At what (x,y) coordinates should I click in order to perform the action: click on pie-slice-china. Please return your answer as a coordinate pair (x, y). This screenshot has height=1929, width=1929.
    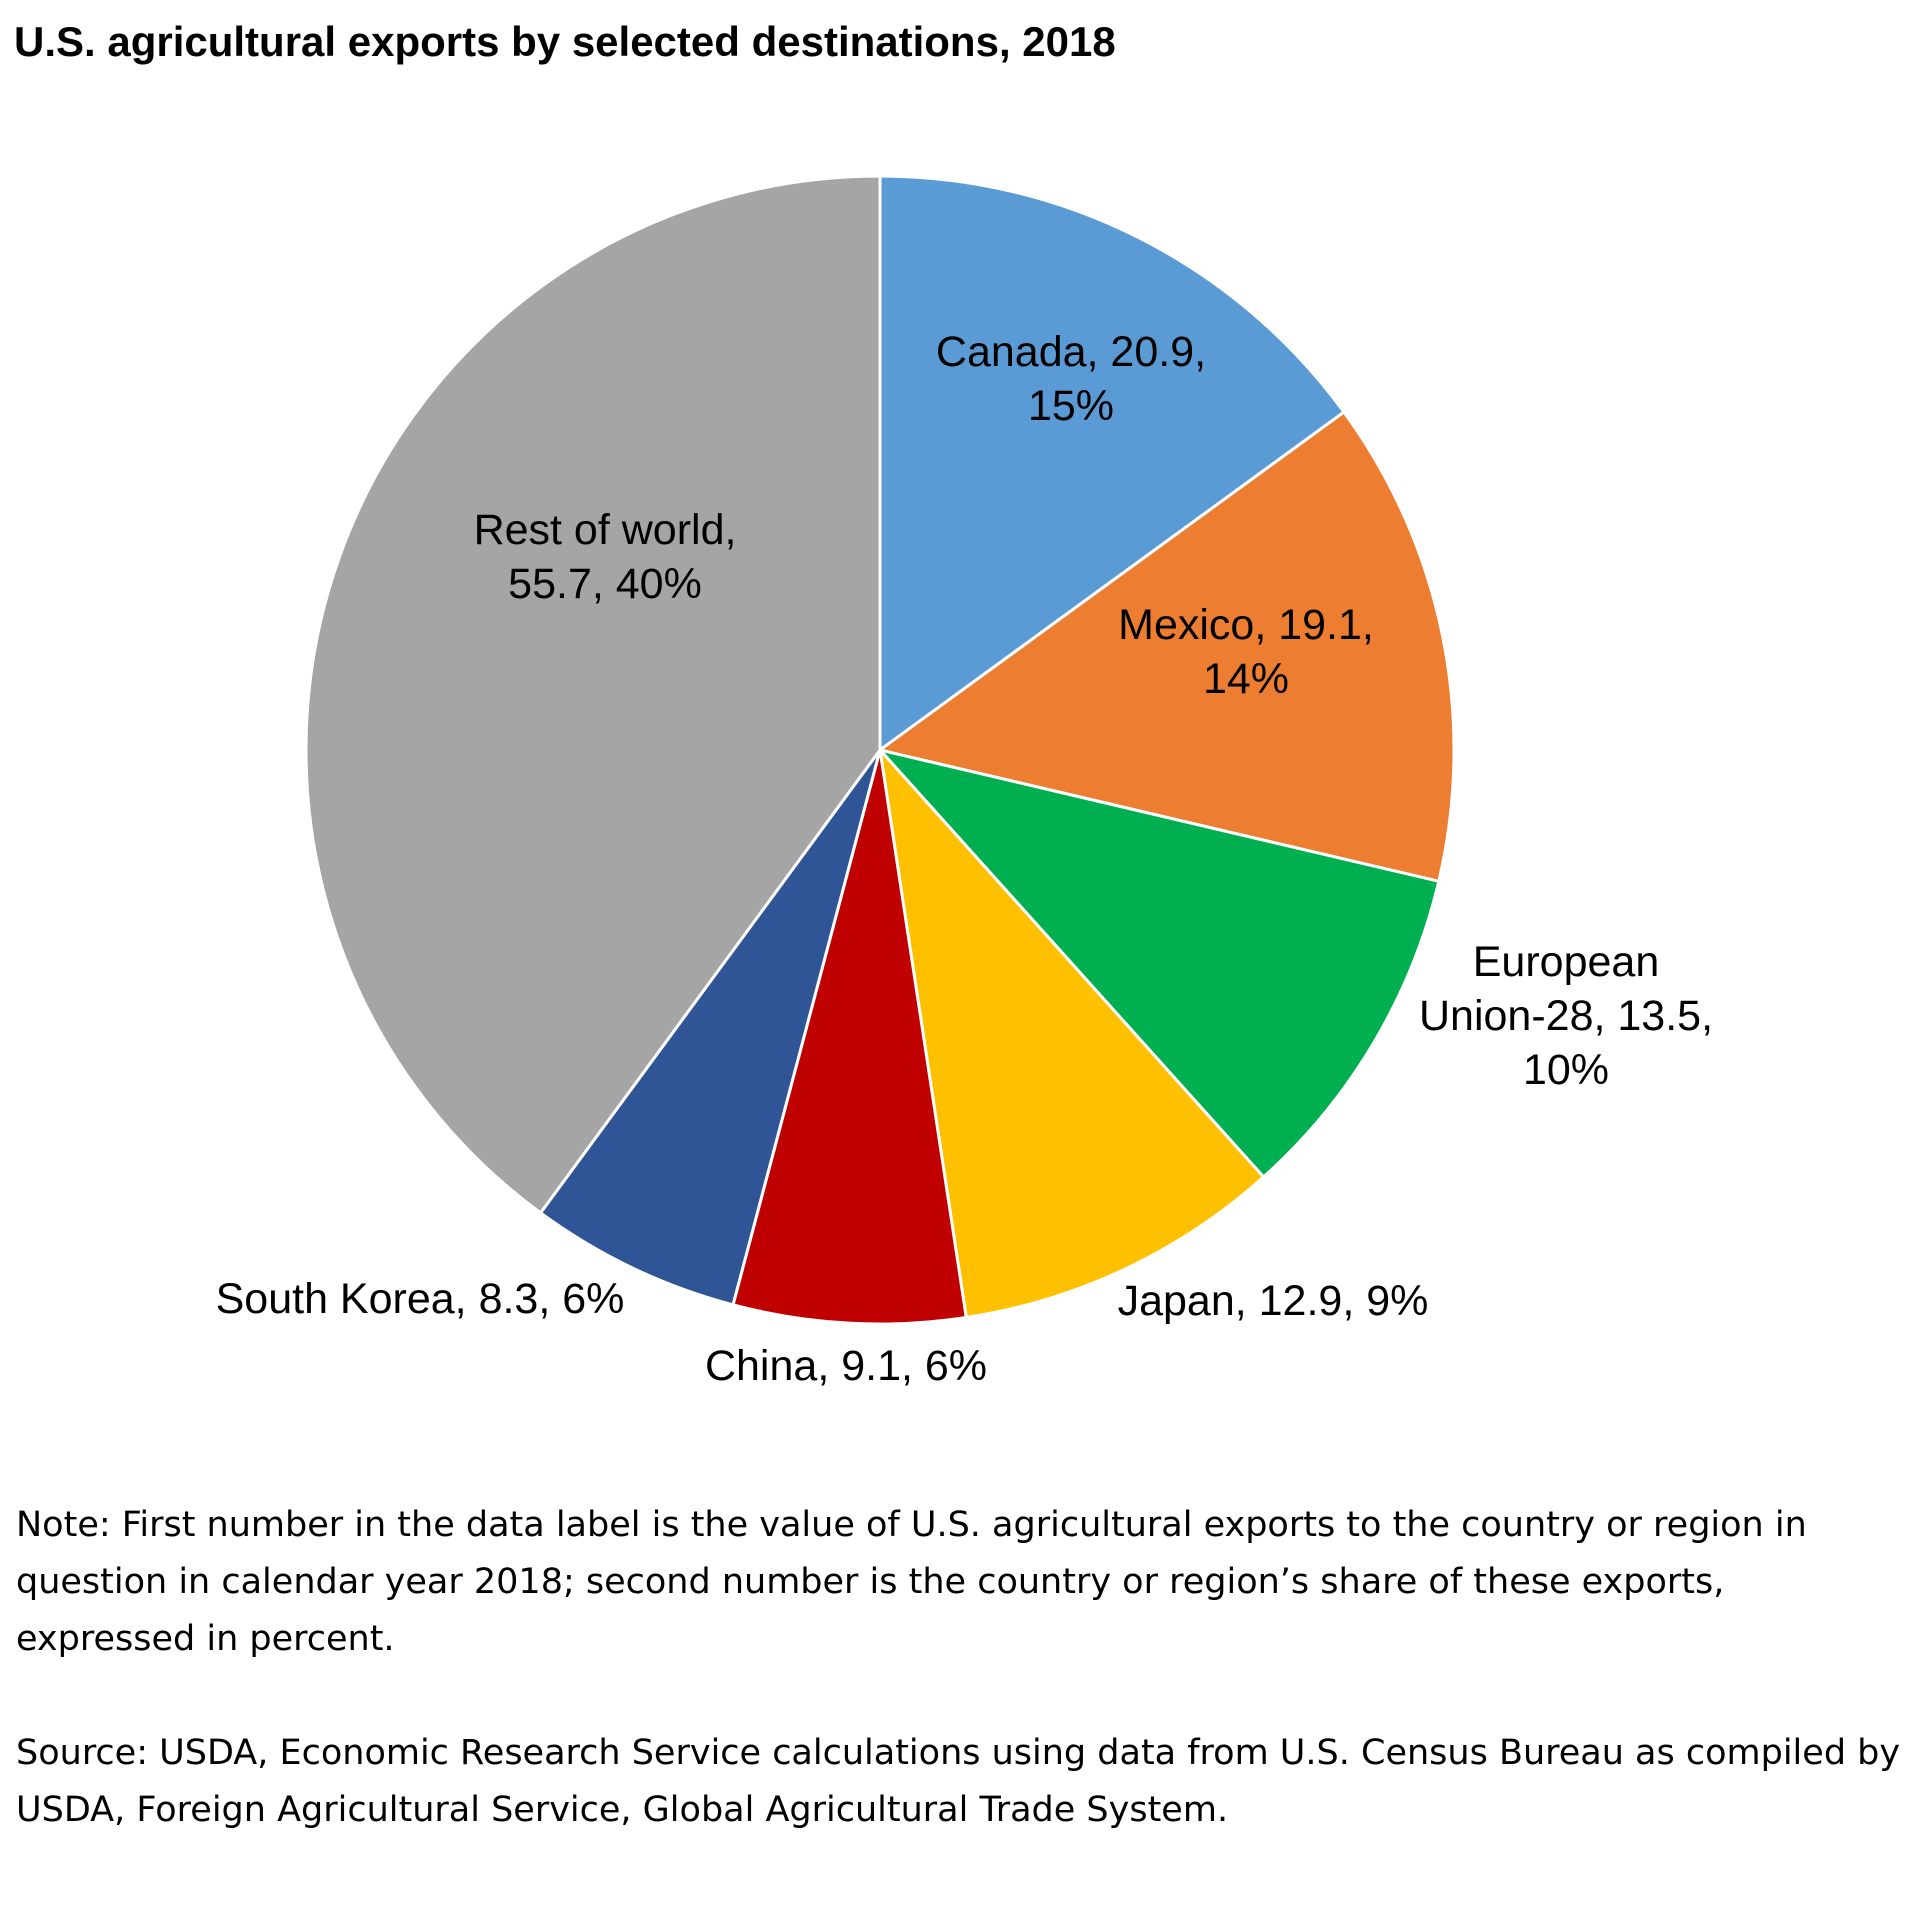
    Looking at the image, I should click on (849, 1037).